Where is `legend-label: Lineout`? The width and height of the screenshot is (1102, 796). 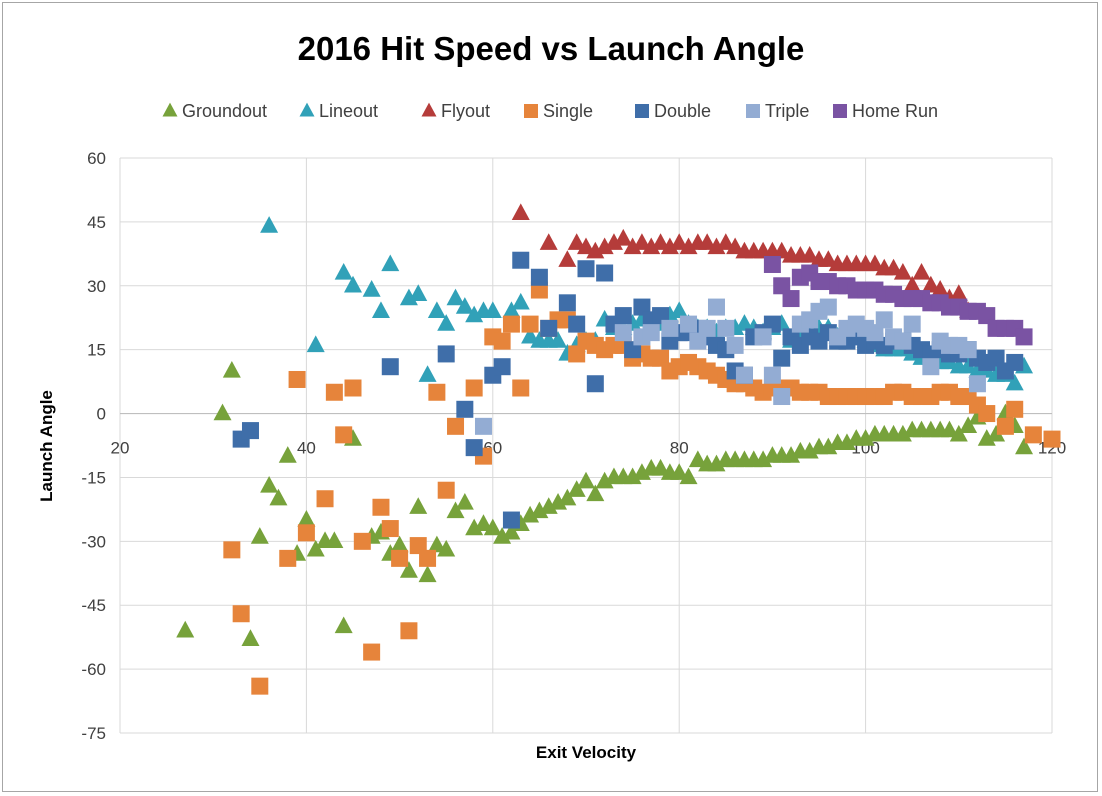
legend-label: Lineout is located at coordinates (348, 111).